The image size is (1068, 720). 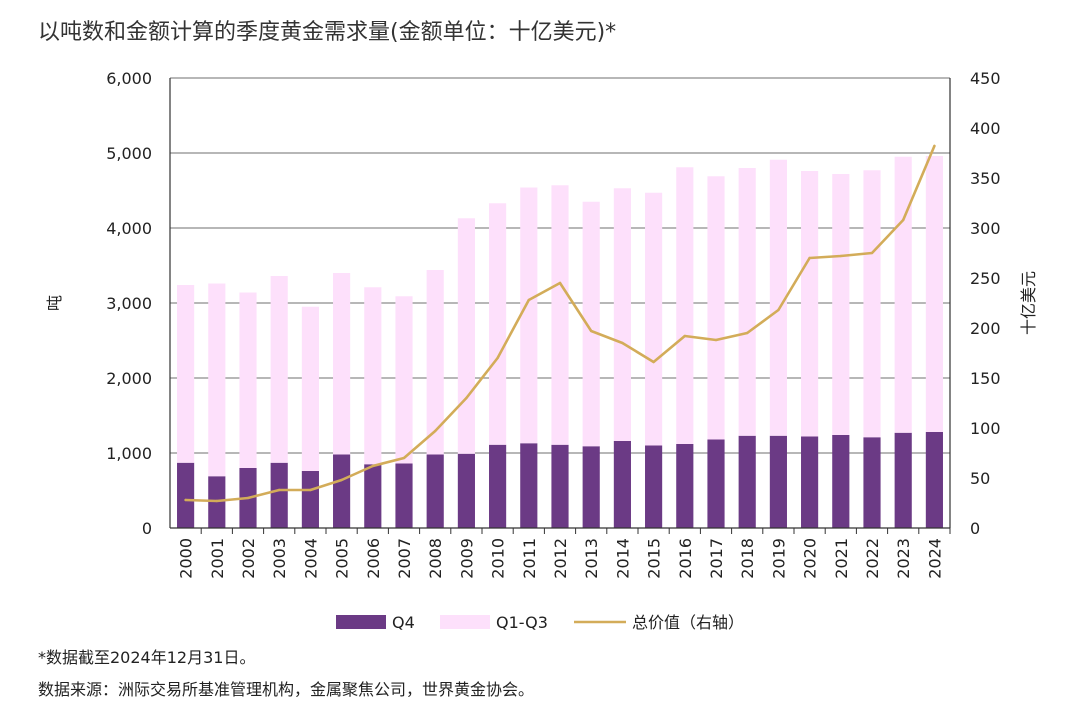 I want to click on x-tick-label: 2014, so click(x=622, y=558).